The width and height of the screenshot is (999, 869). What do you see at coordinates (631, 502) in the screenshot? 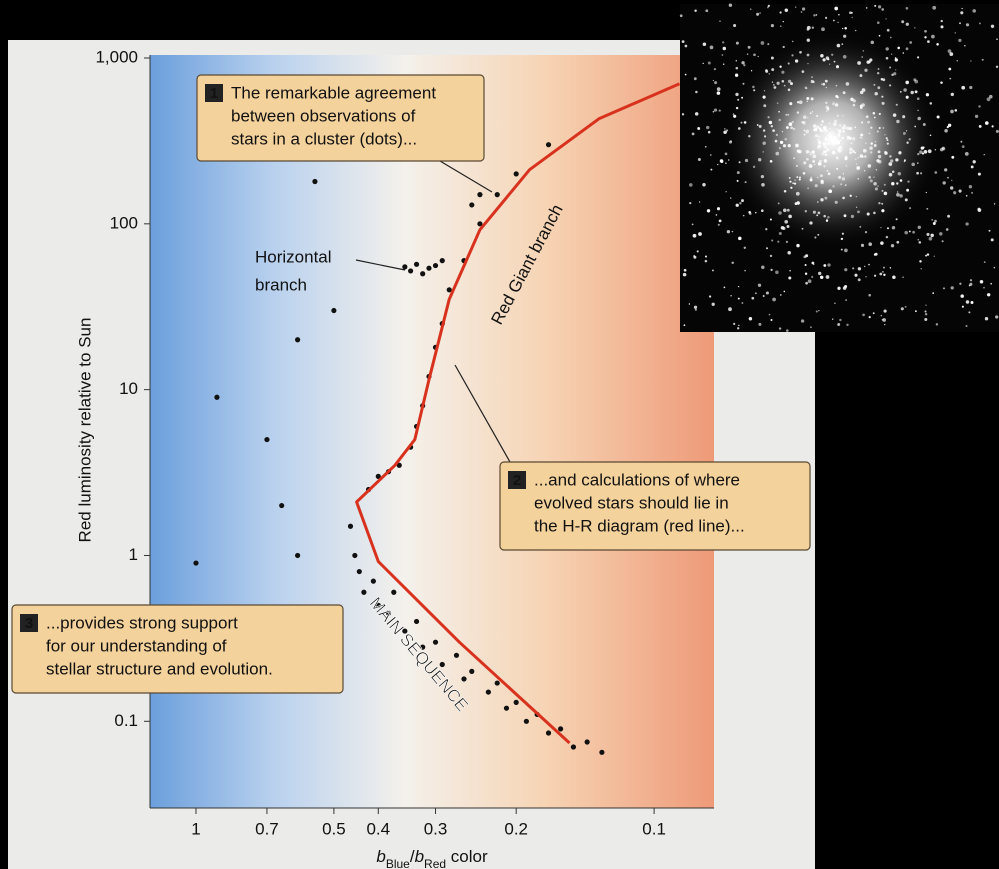
I see `annotation-text: evolved stars should lie in` at bounding box center [631, 502].